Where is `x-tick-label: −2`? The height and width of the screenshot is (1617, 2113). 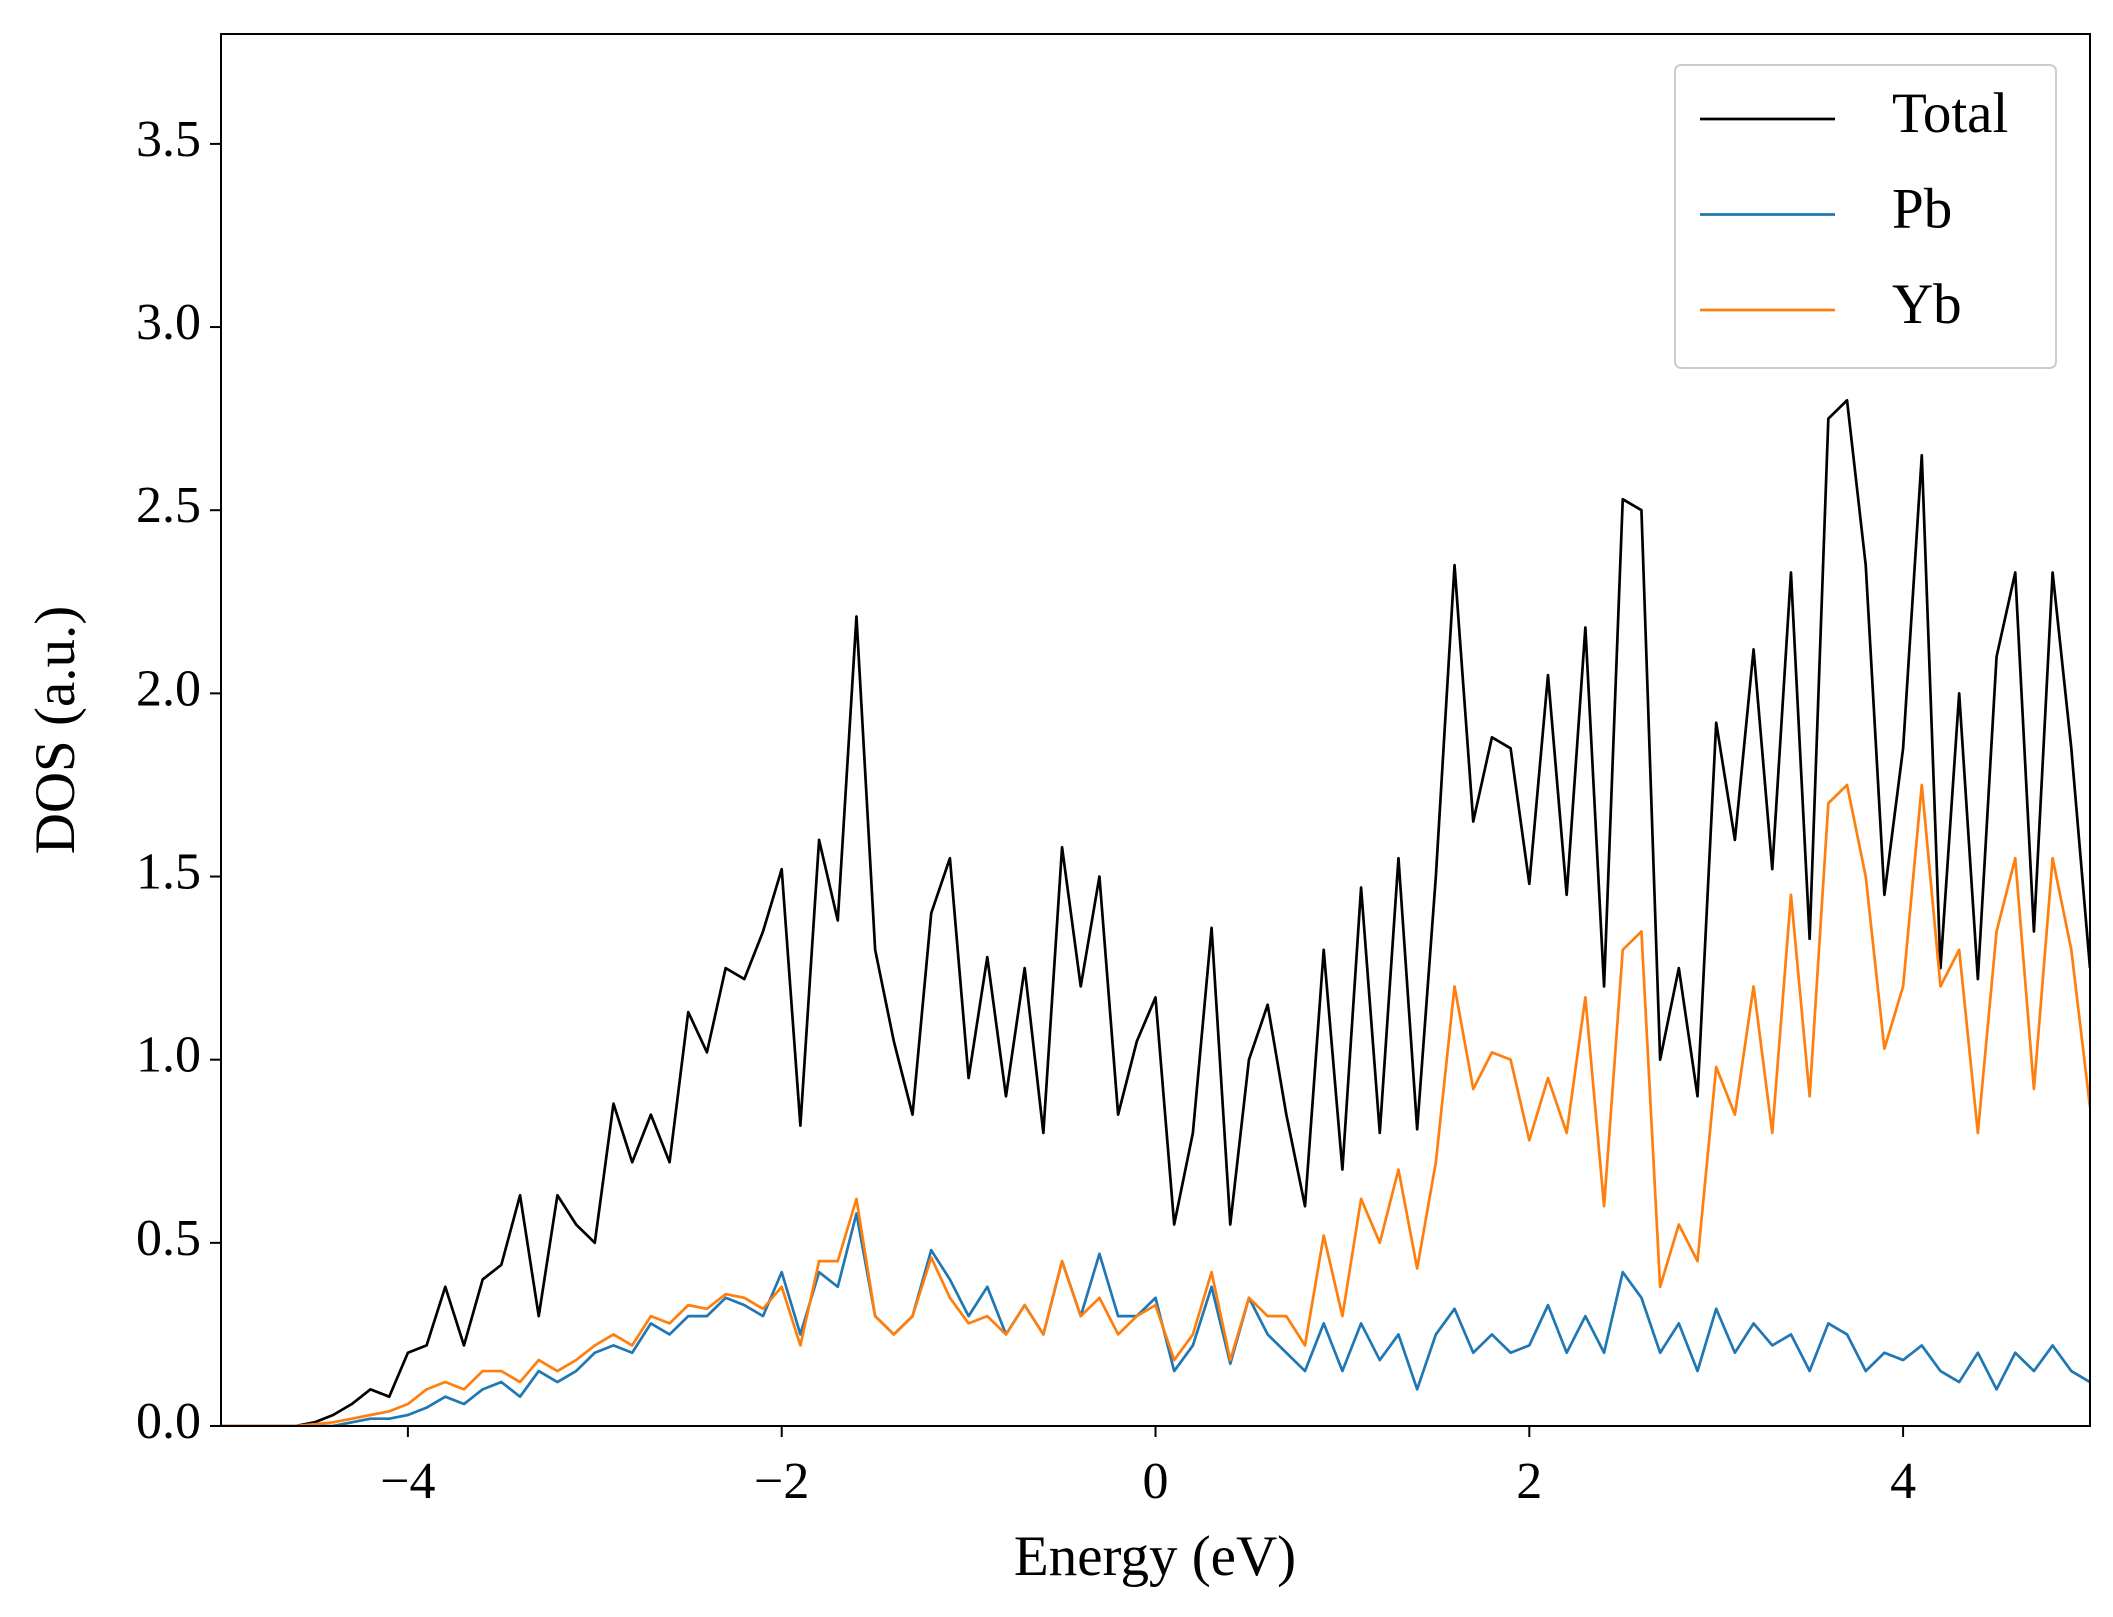
x-tick-label: −2 is located at coordinates (781, 1481).